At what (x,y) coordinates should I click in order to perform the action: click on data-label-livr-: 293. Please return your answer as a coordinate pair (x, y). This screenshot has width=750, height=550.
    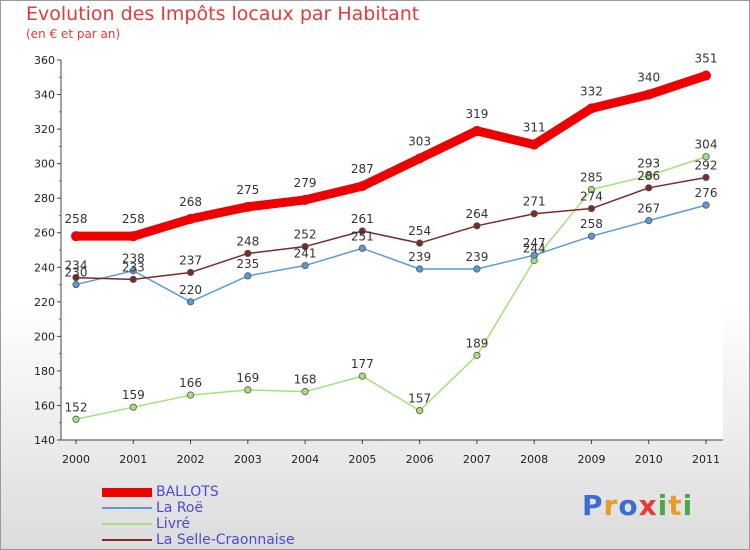
    Looking at the image, I should click on (648, 164).